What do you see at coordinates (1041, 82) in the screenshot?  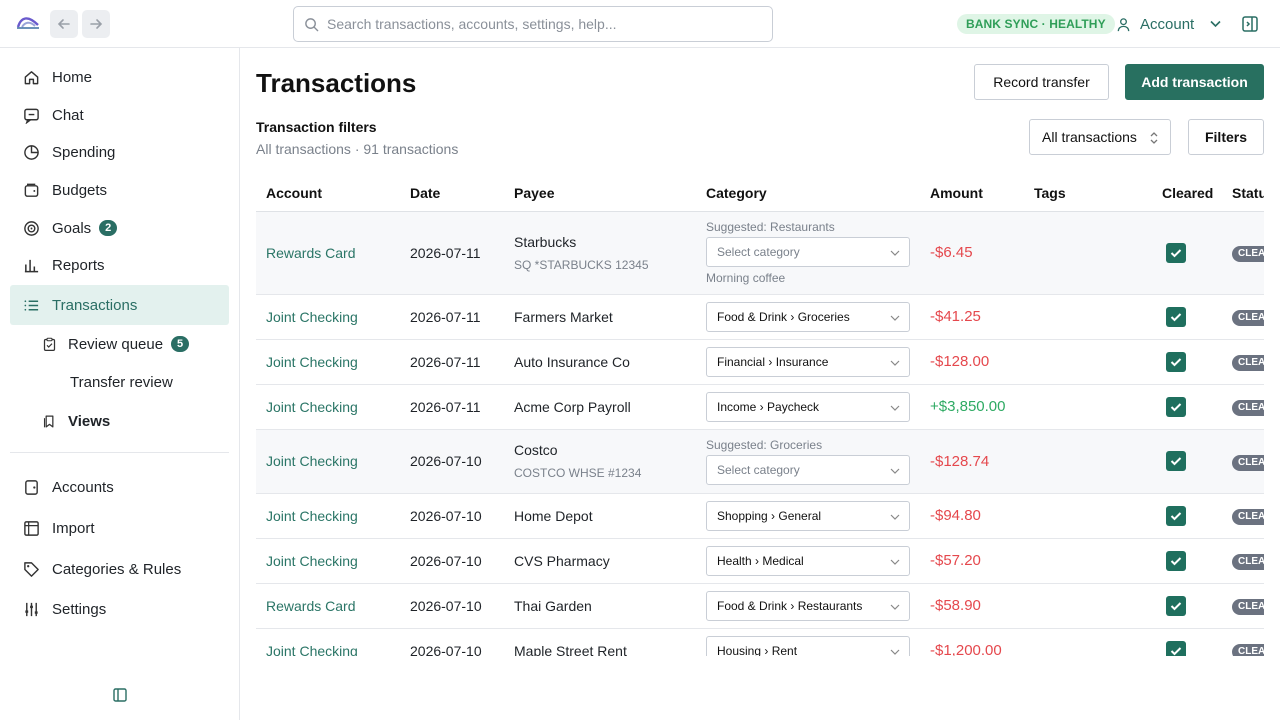 I see `record-transfer-button: Record transfer` at bounding box center [1041, 82].